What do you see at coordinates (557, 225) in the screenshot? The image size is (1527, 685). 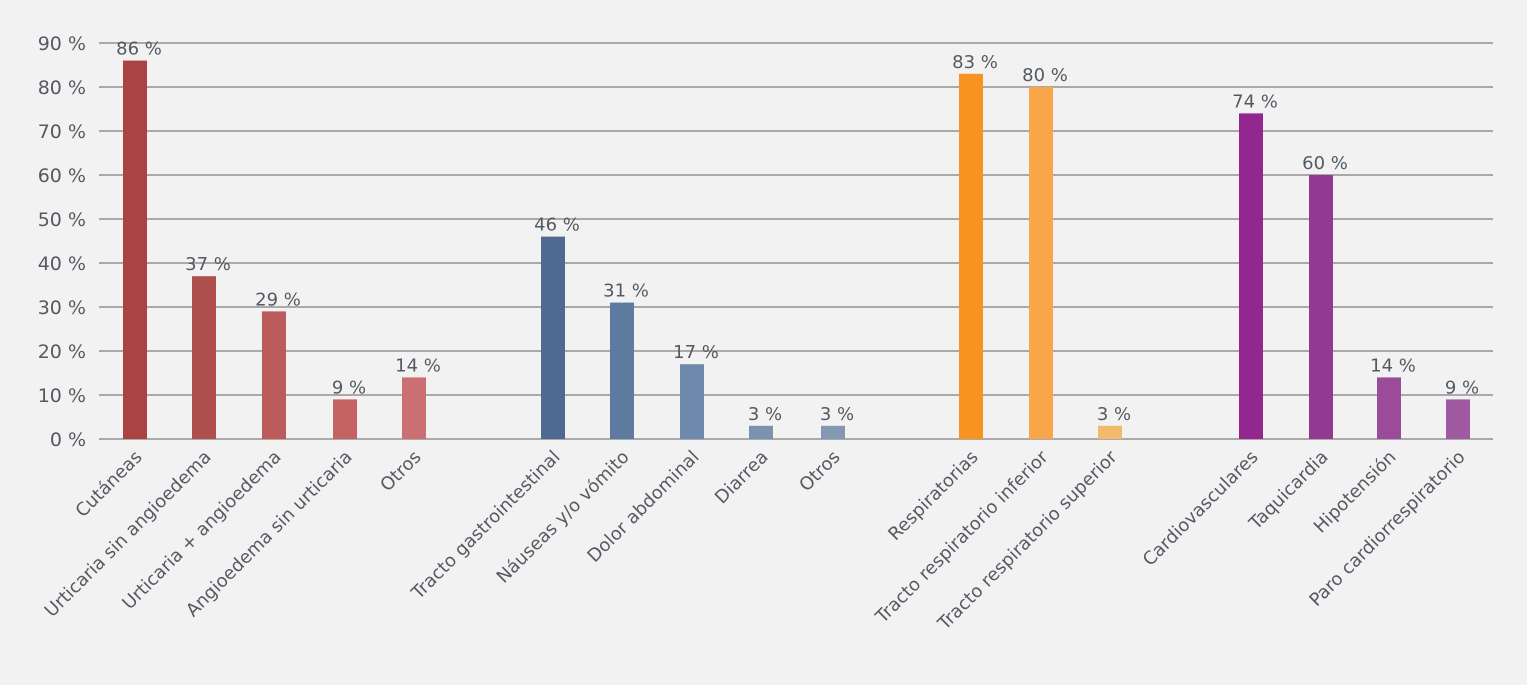 I see `data-label: 46 %` at bounding box center [557, 225].